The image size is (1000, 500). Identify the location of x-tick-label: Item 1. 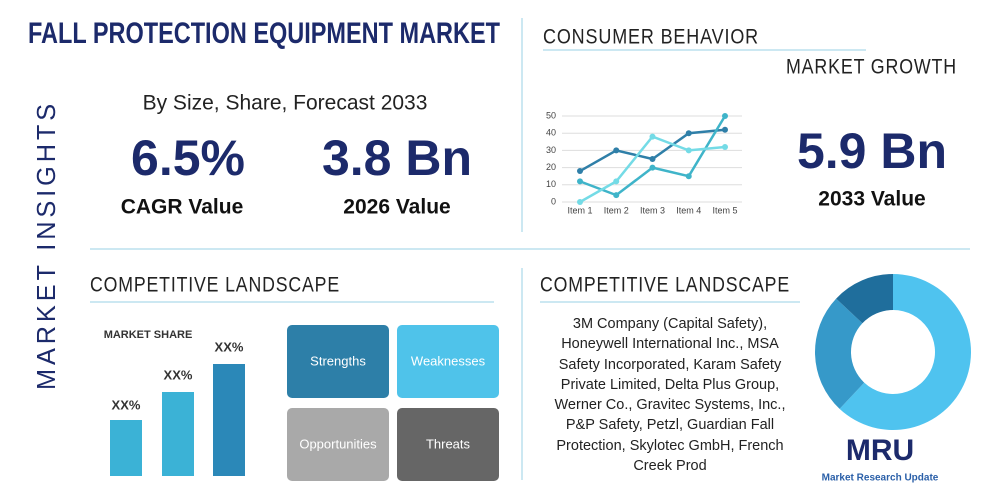
(579, 210).